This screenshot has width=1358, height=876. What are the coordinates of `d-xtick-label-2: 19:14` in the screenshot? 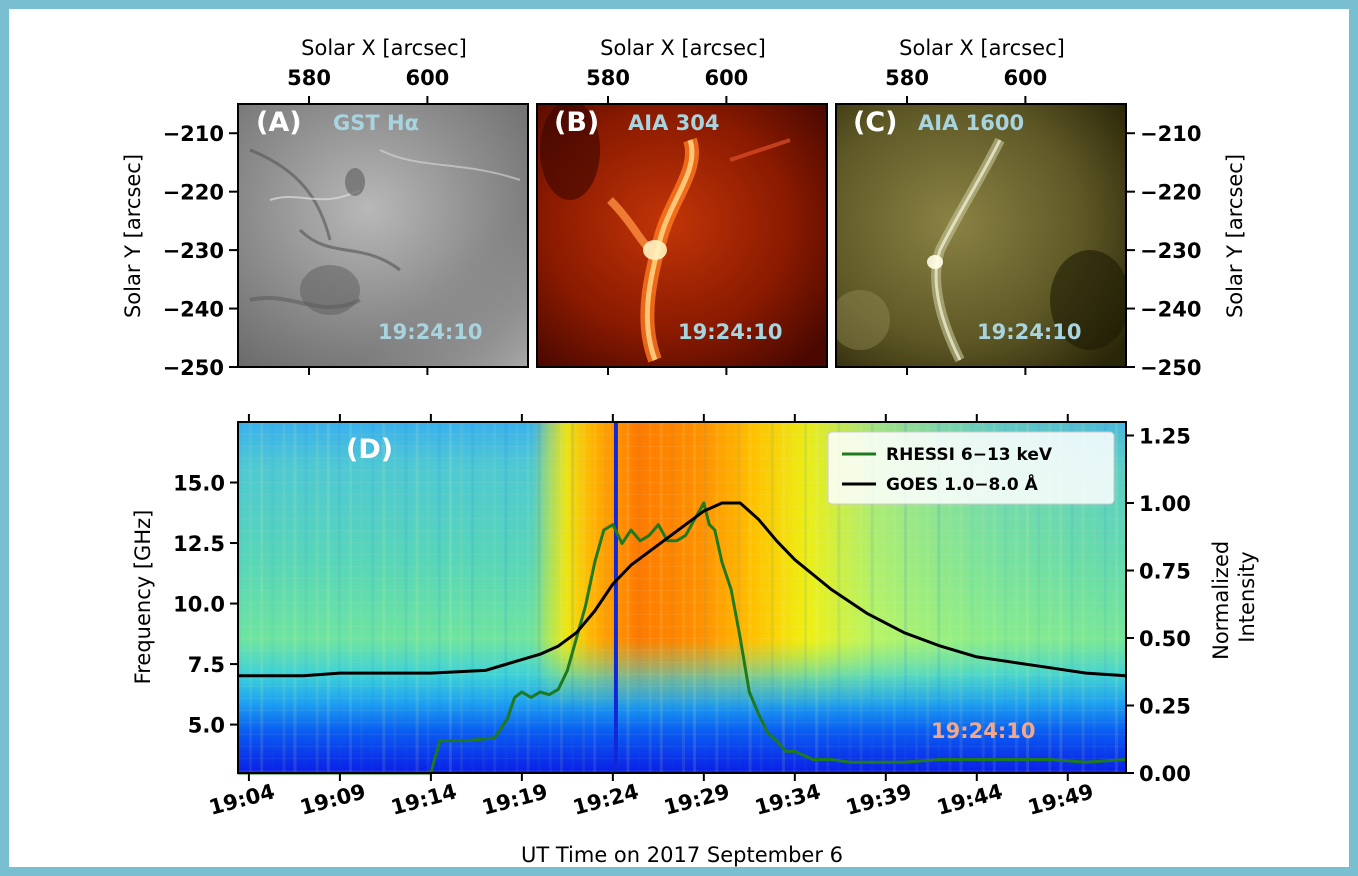 It's located at (423, 799).